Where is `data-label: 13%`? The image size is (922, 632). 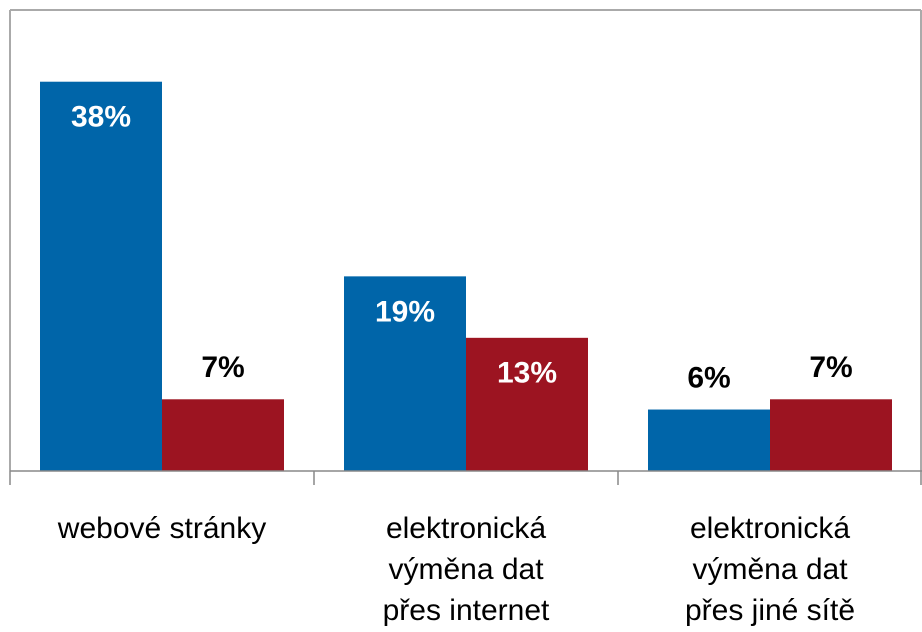
data-label: 13% is located at coordinates (527, 373).